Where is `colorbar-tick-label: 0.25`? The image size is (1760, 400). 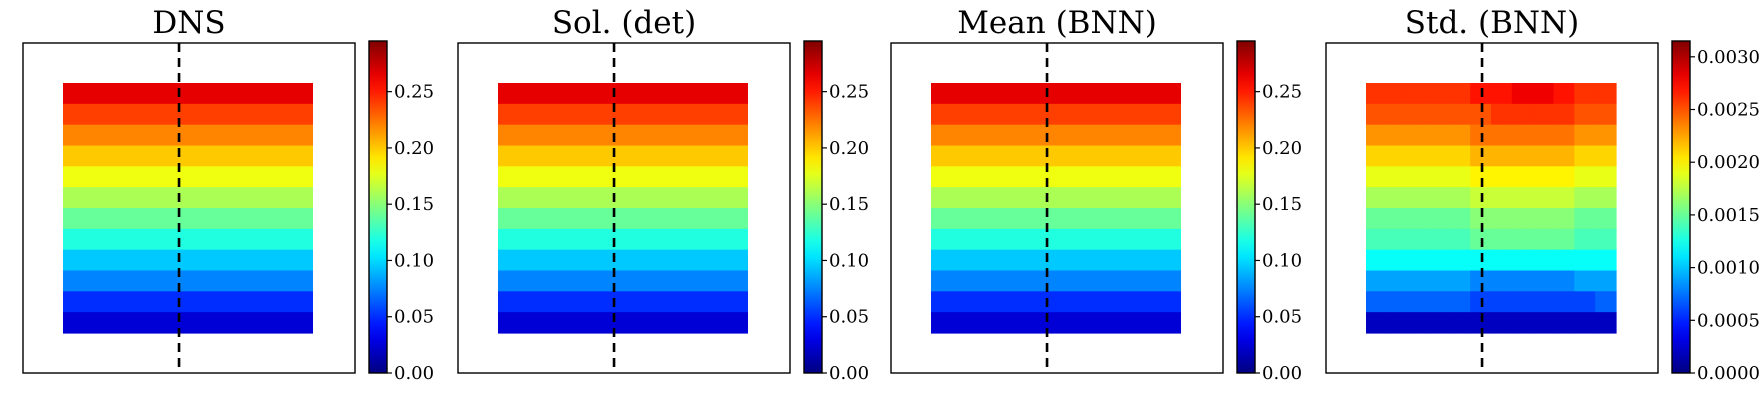
colorbar-tick-label: 0.25 is located at coordinates (849, 92).